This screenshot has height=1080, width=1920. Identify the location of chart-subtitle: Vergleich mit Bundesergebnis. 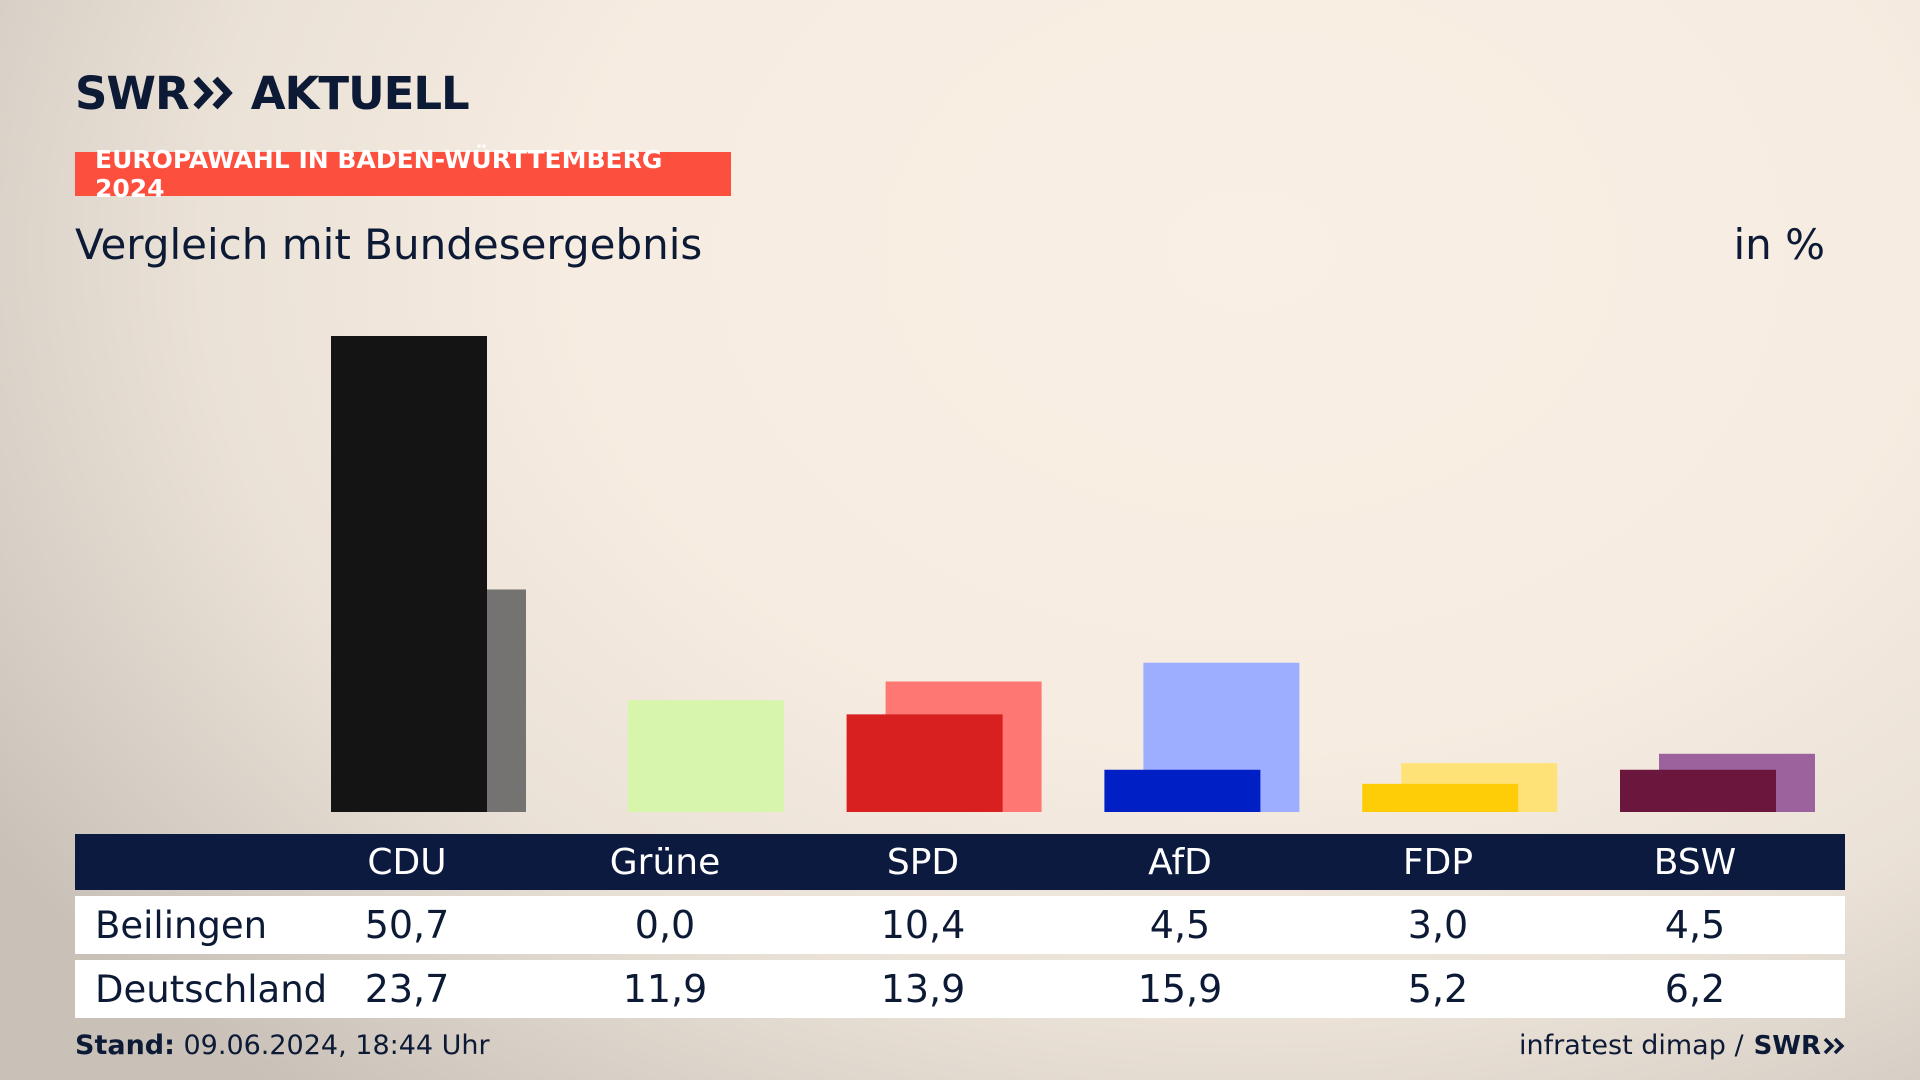
(389, 244).